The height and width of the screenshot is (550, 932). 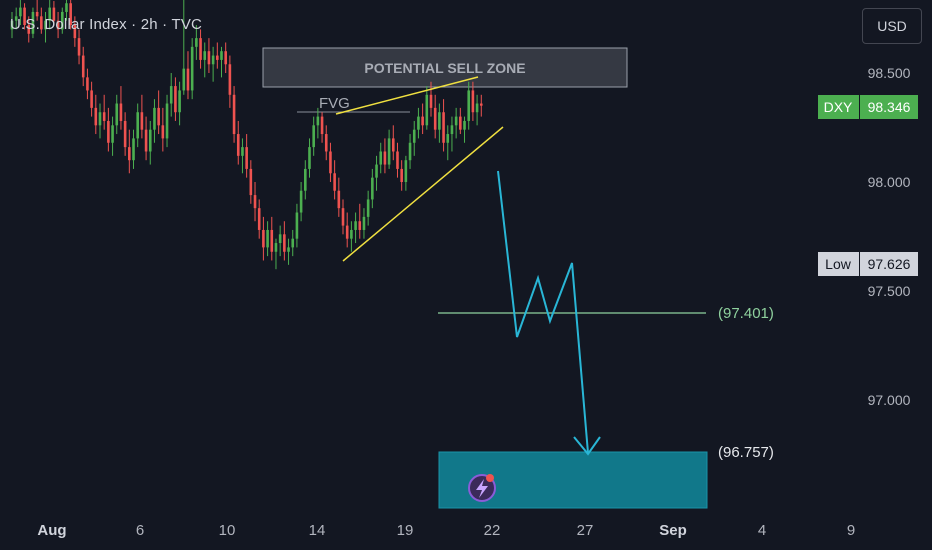 I want to click on symbol-title: U.S. Dollar Index · 2h · TVC, so click(x=106, y=24).